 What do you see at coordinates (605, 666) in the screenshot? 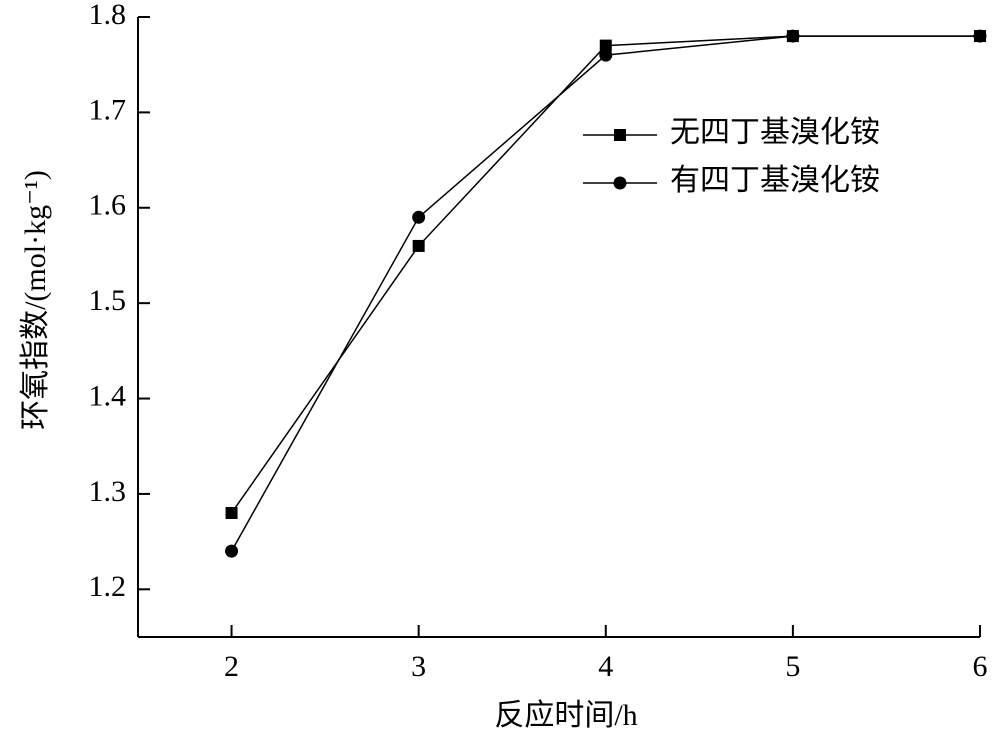
I see `x-tick-label: 4` at bounding box center [605, 666].